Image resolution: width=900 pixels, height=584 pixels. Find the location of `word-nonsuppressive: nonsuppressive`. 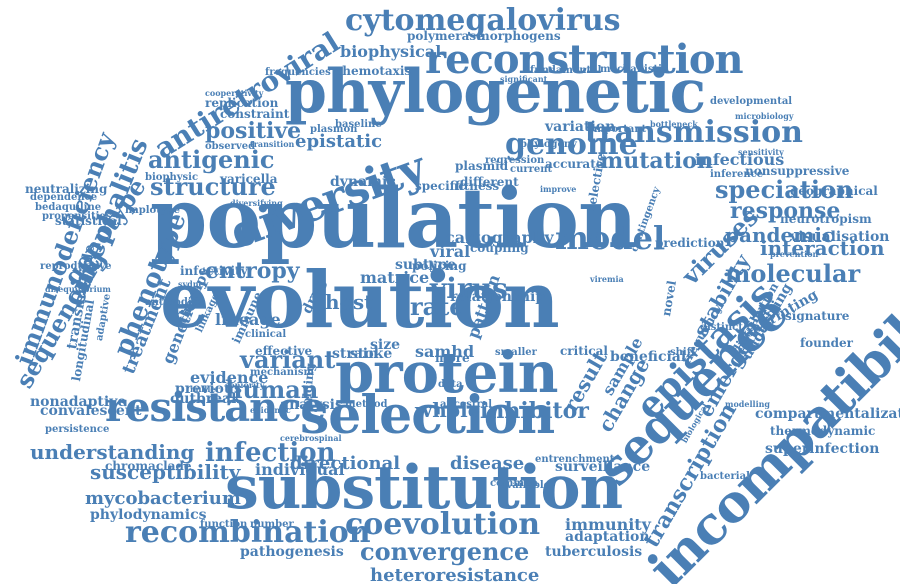

word-nonsuppressive: nonsuppressive is located at coordinates (797, 171).